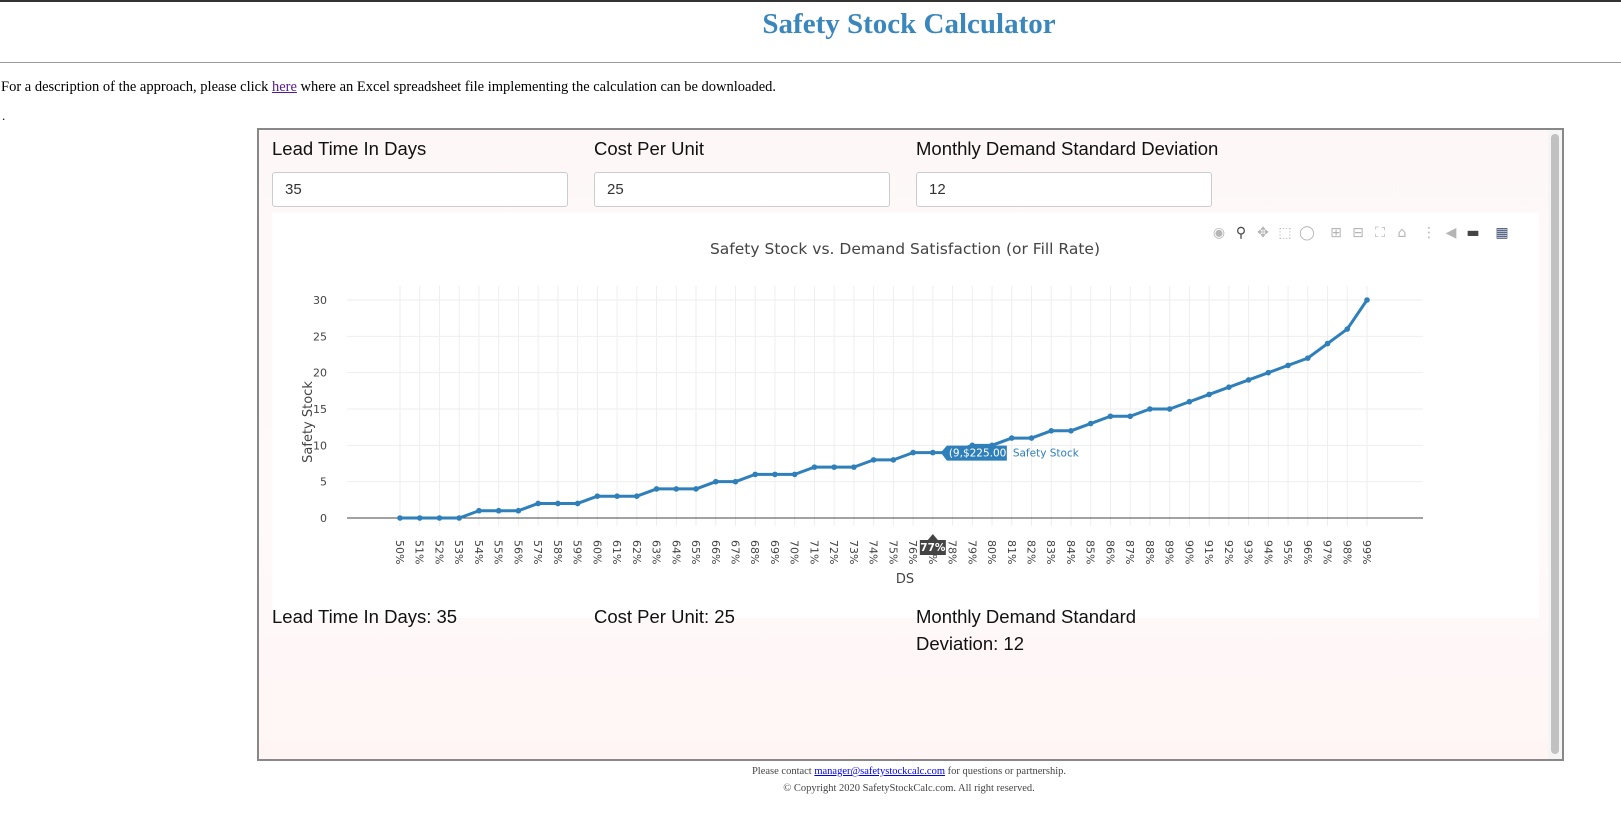  What do you see at coordinates (537, 552) in the screenshot?
I see `x-tick-label: 57%` at bounding box center [537, 552].